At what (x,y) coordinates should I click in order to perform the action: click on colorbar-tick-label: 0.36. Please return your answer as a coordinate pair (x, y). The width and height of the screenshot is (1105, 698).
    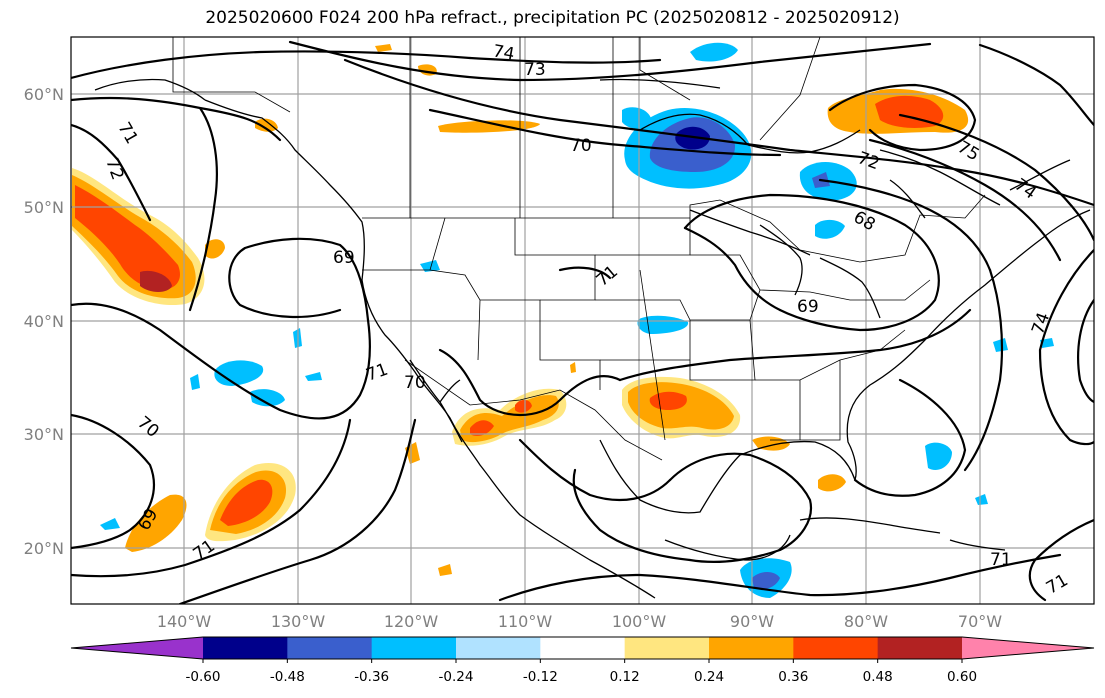
    Looking at the image, I should click on (793, 677).